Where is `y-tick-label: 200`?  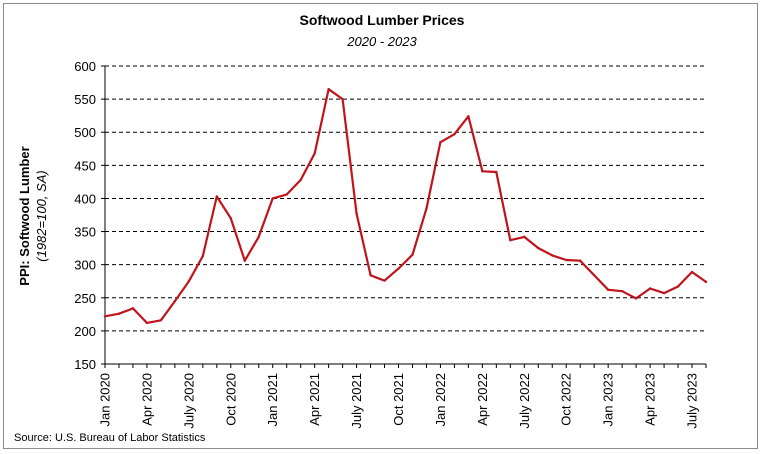
y-tick-label: 200 is located at coordinates (85, 331).